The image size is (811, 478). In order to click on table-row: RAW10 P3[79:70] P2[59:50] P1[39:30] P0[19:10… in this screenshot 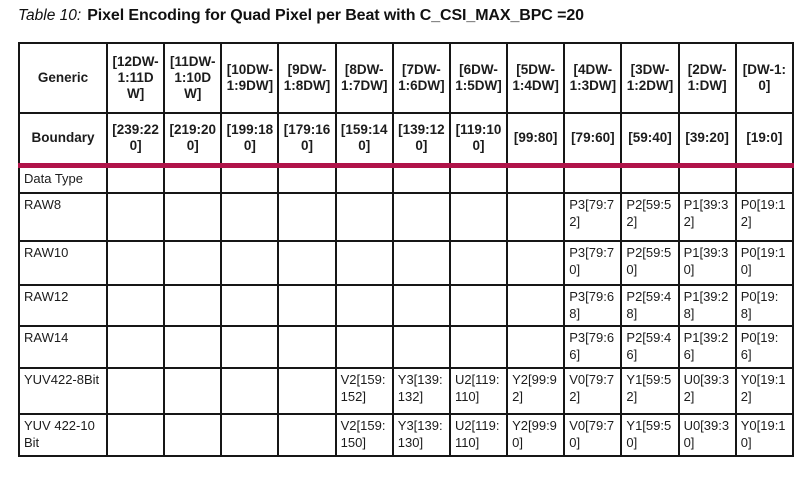, I will do `click(406, 263)`.